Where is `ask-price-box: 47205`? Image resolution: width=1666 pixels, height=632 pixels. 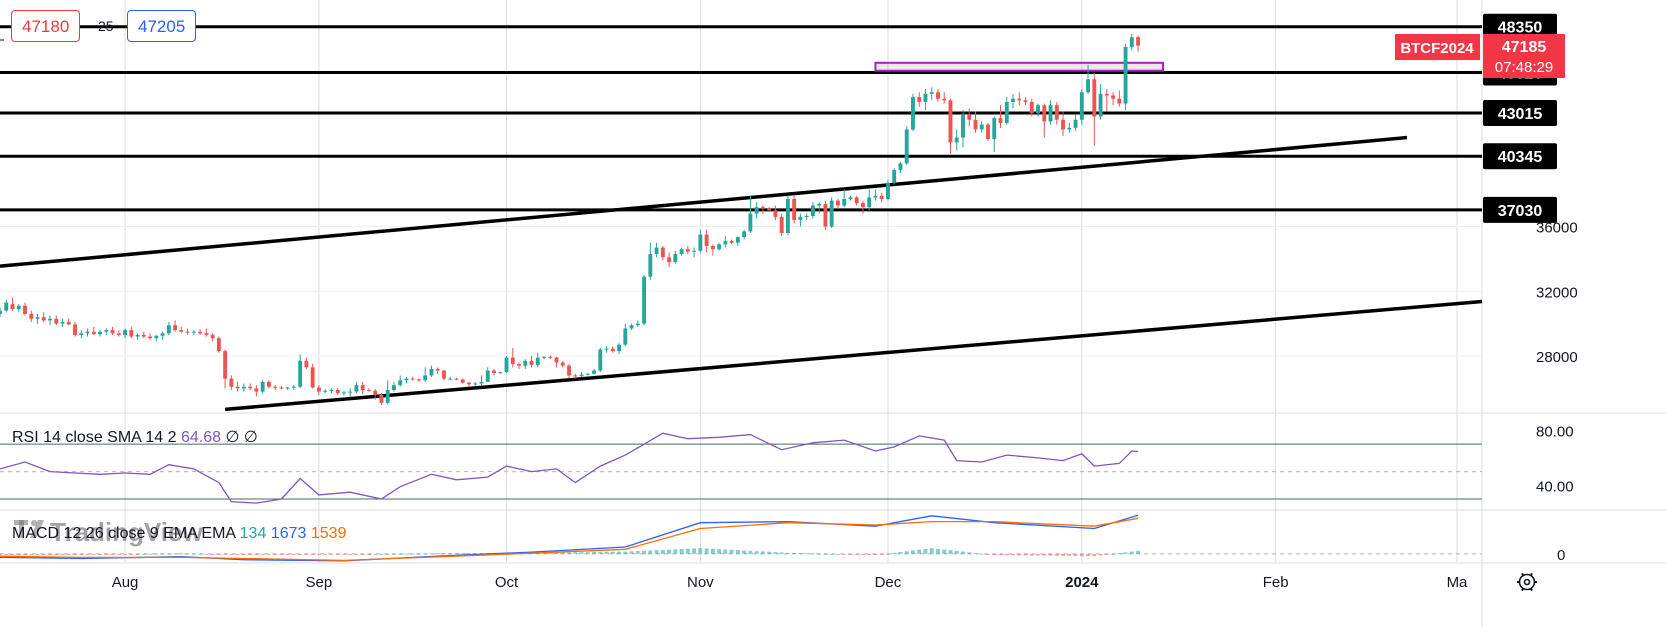 ask-price-box: 47205 is located at coordinates (162, 26).